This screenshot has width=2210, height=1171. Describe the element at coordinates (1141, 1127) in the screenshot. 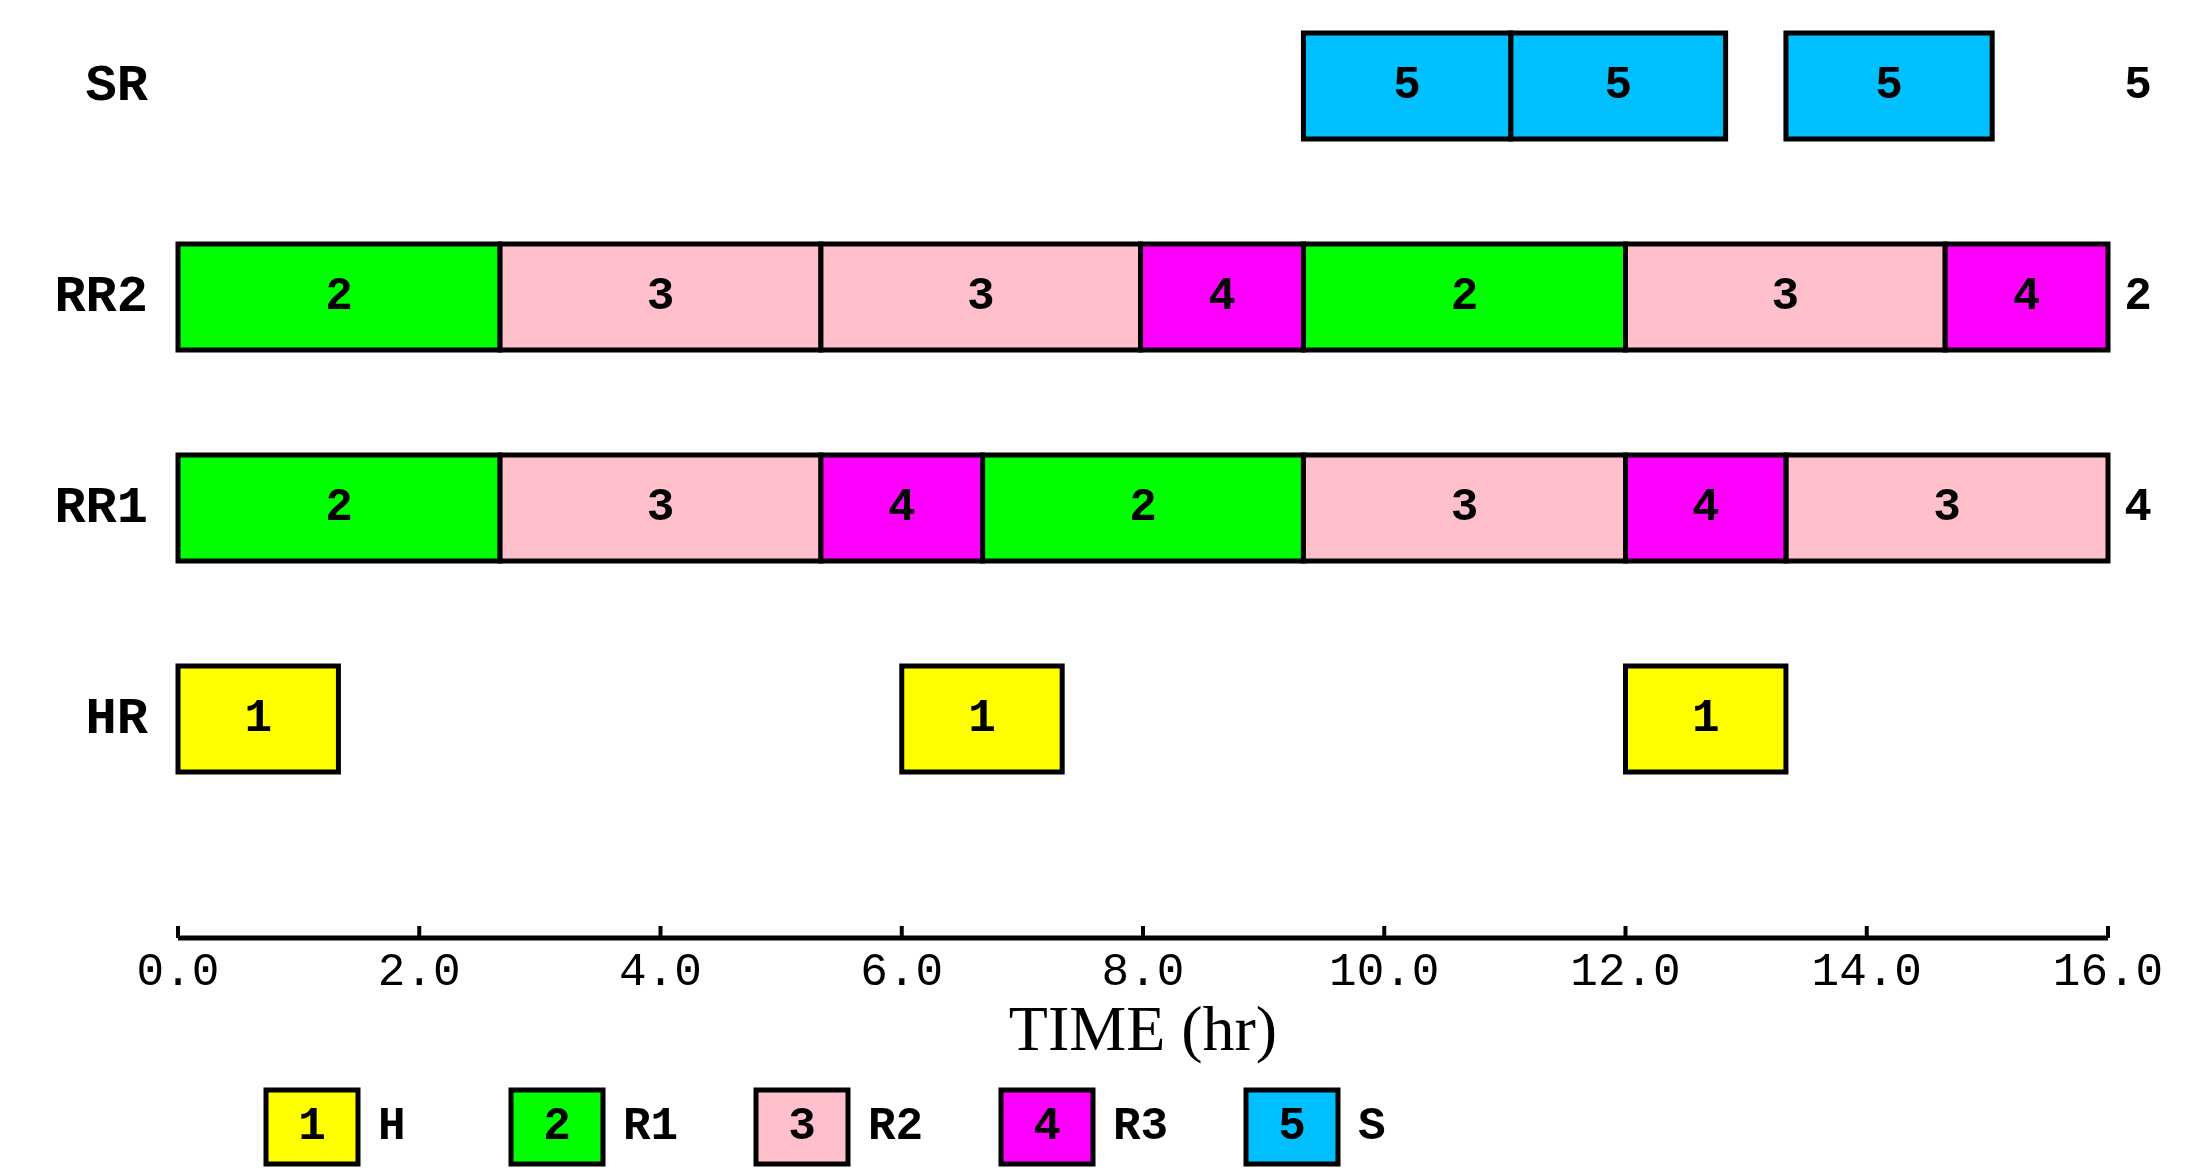

I see `legend-label: R3` at that location.